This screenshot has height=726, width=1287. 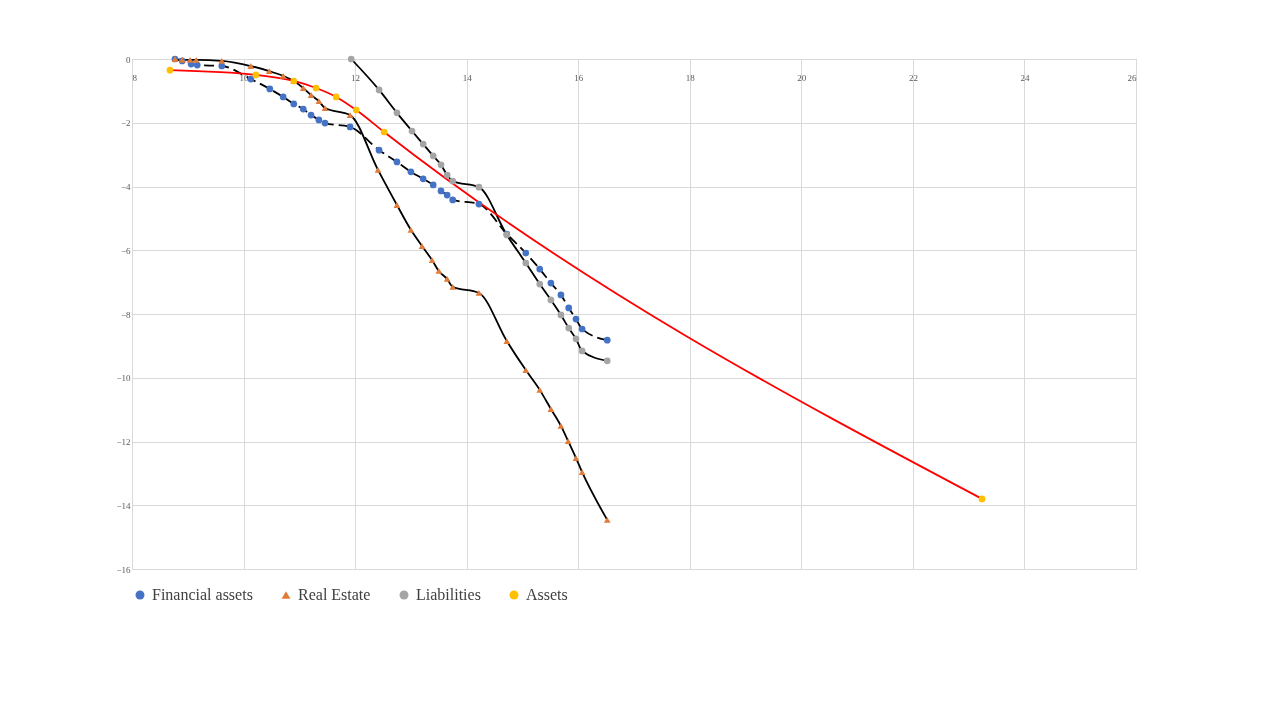 I want to click on x-tick-label: 18, so click(x=690, y=77).